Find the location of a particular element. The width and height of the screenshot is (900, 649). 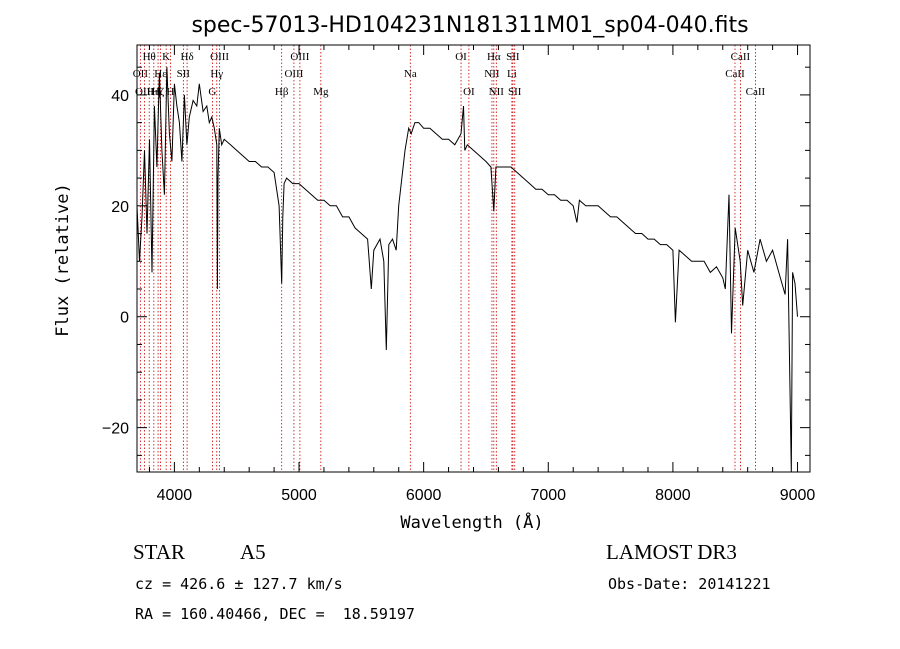

x-tick-label: 9000 is located at coordinates (798, 495).